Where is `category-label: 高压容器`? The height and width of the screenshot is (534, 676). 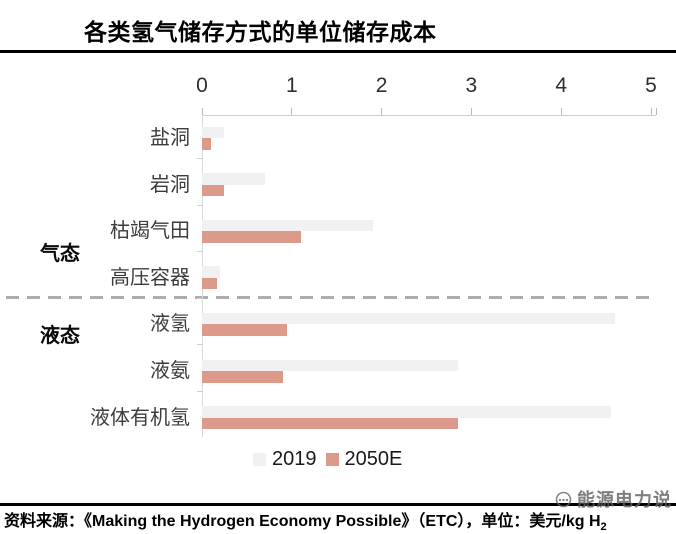 category-label: 高压容器 is located at coordinates (150, 277).